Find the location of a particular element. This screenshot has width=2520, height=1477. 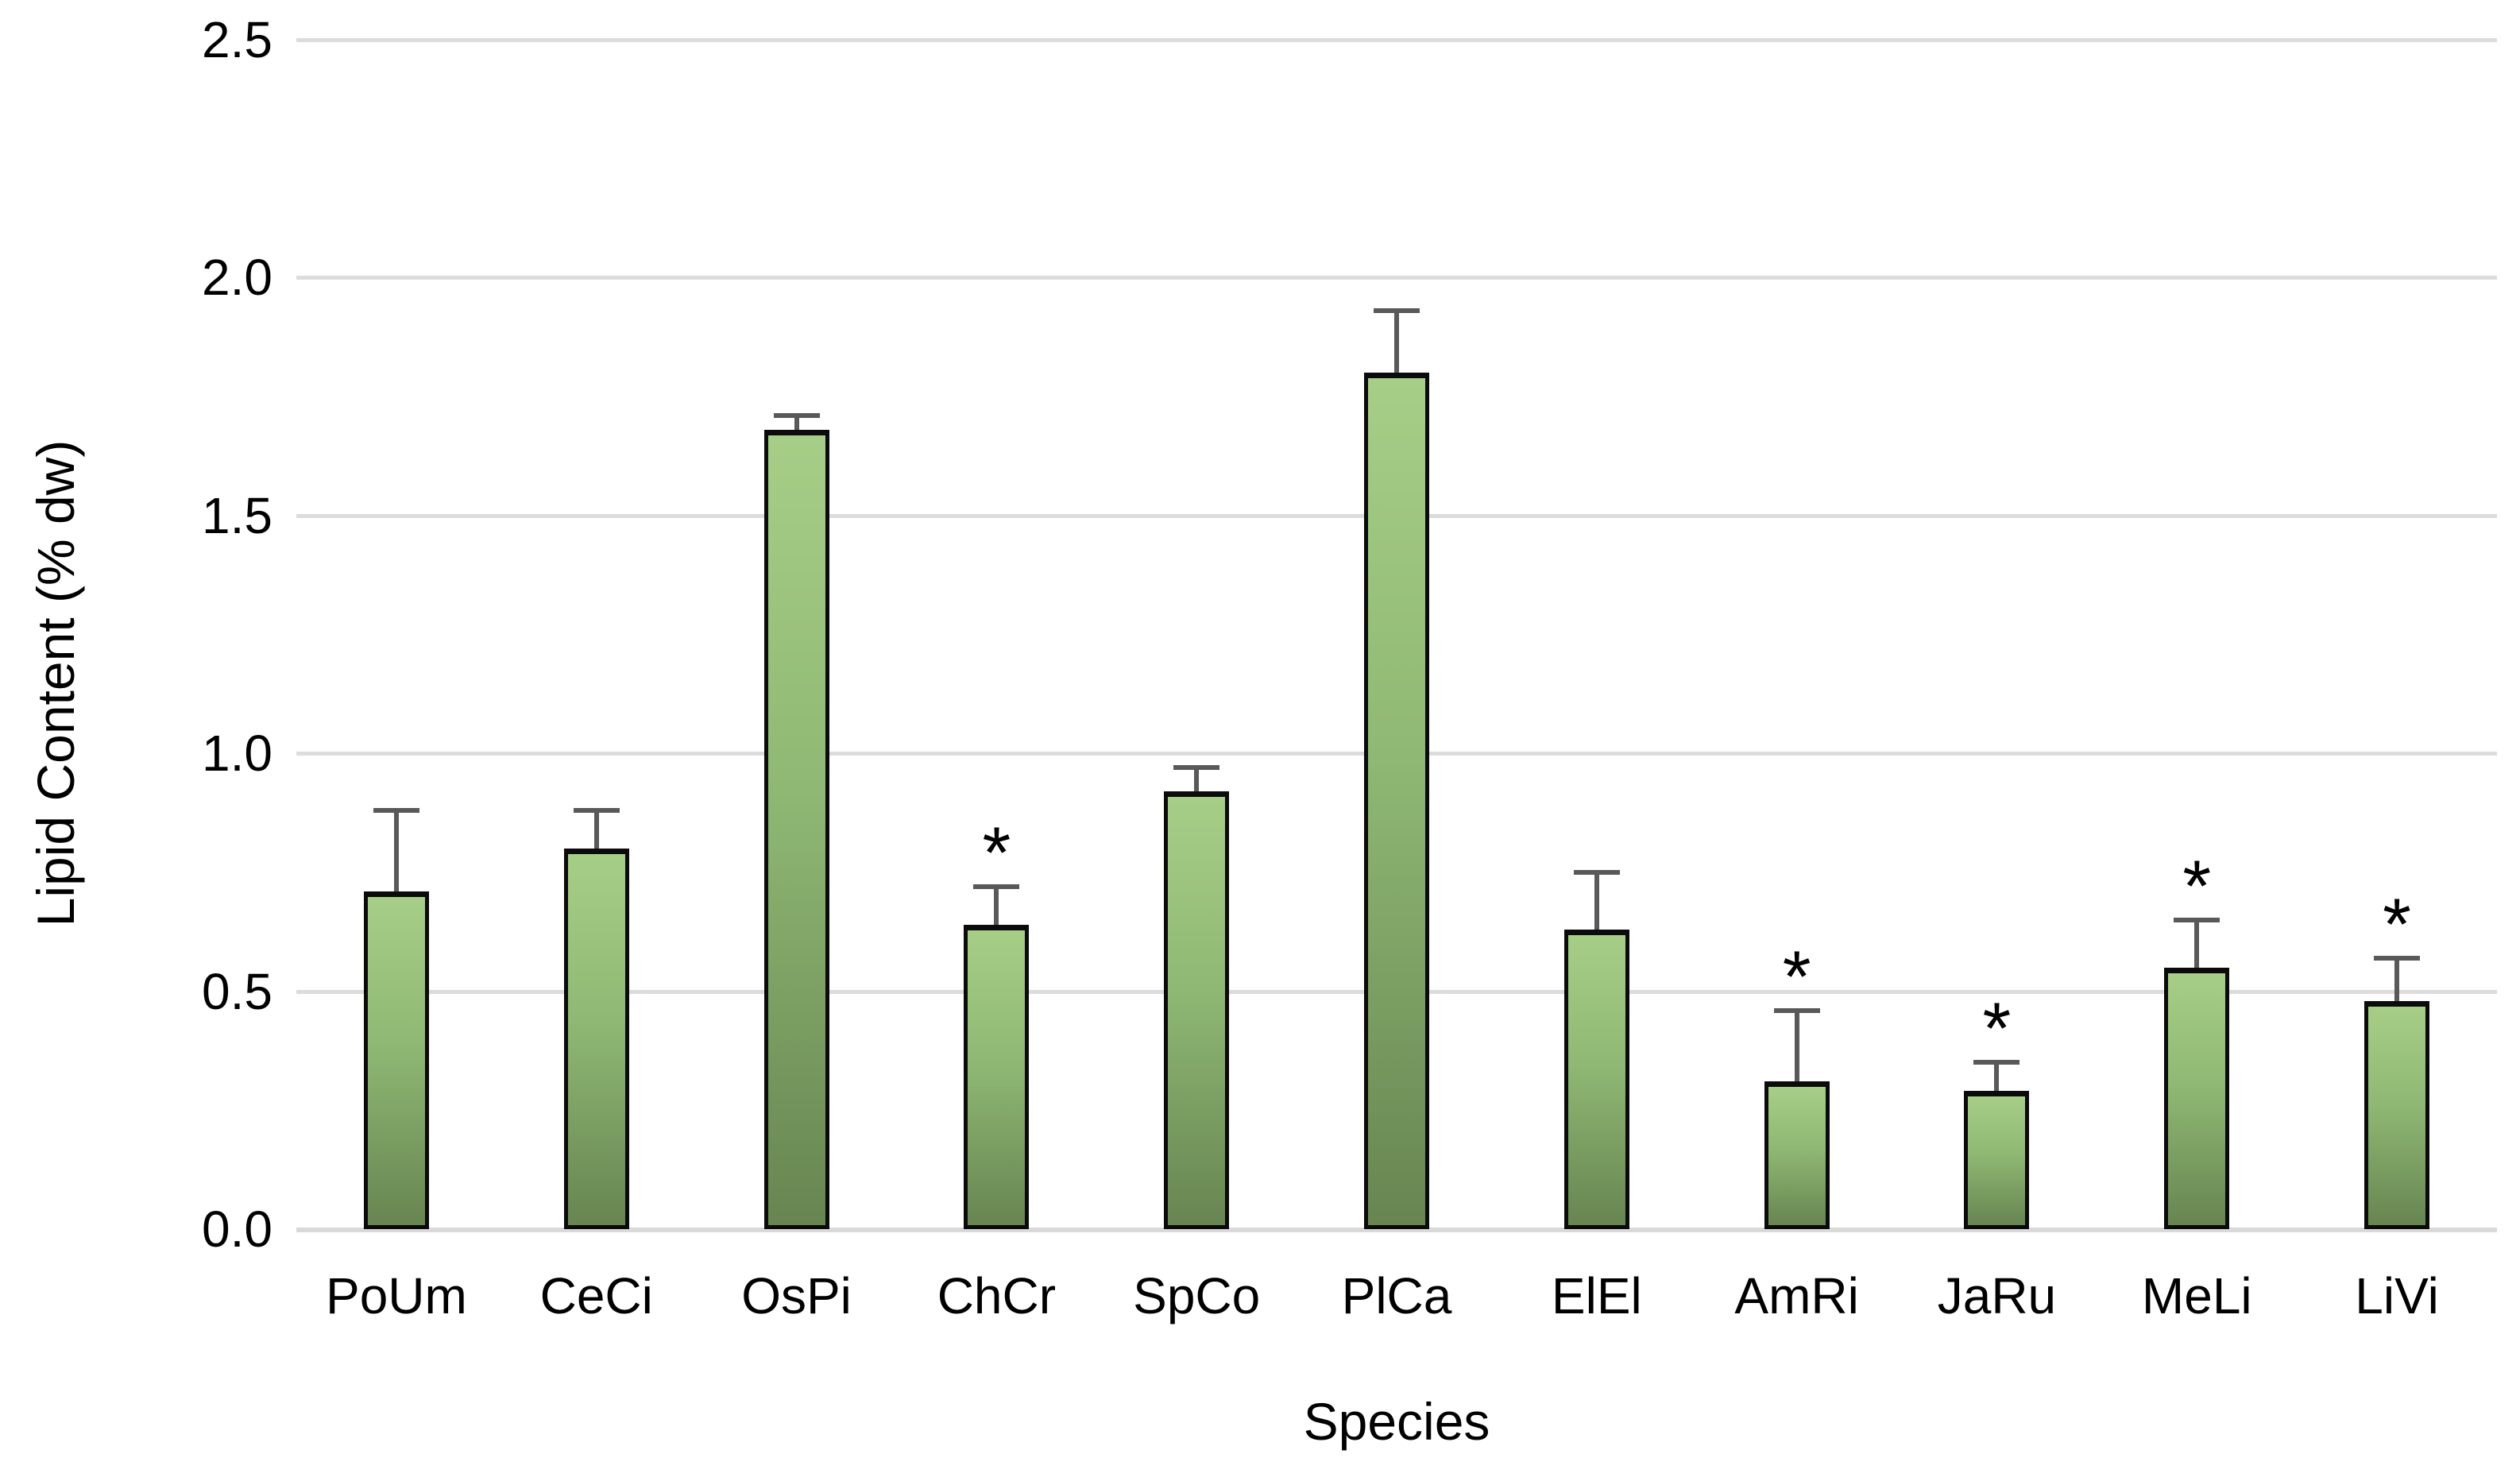

x-tick-label: LiVi is located at coordinates (2397, 1295).